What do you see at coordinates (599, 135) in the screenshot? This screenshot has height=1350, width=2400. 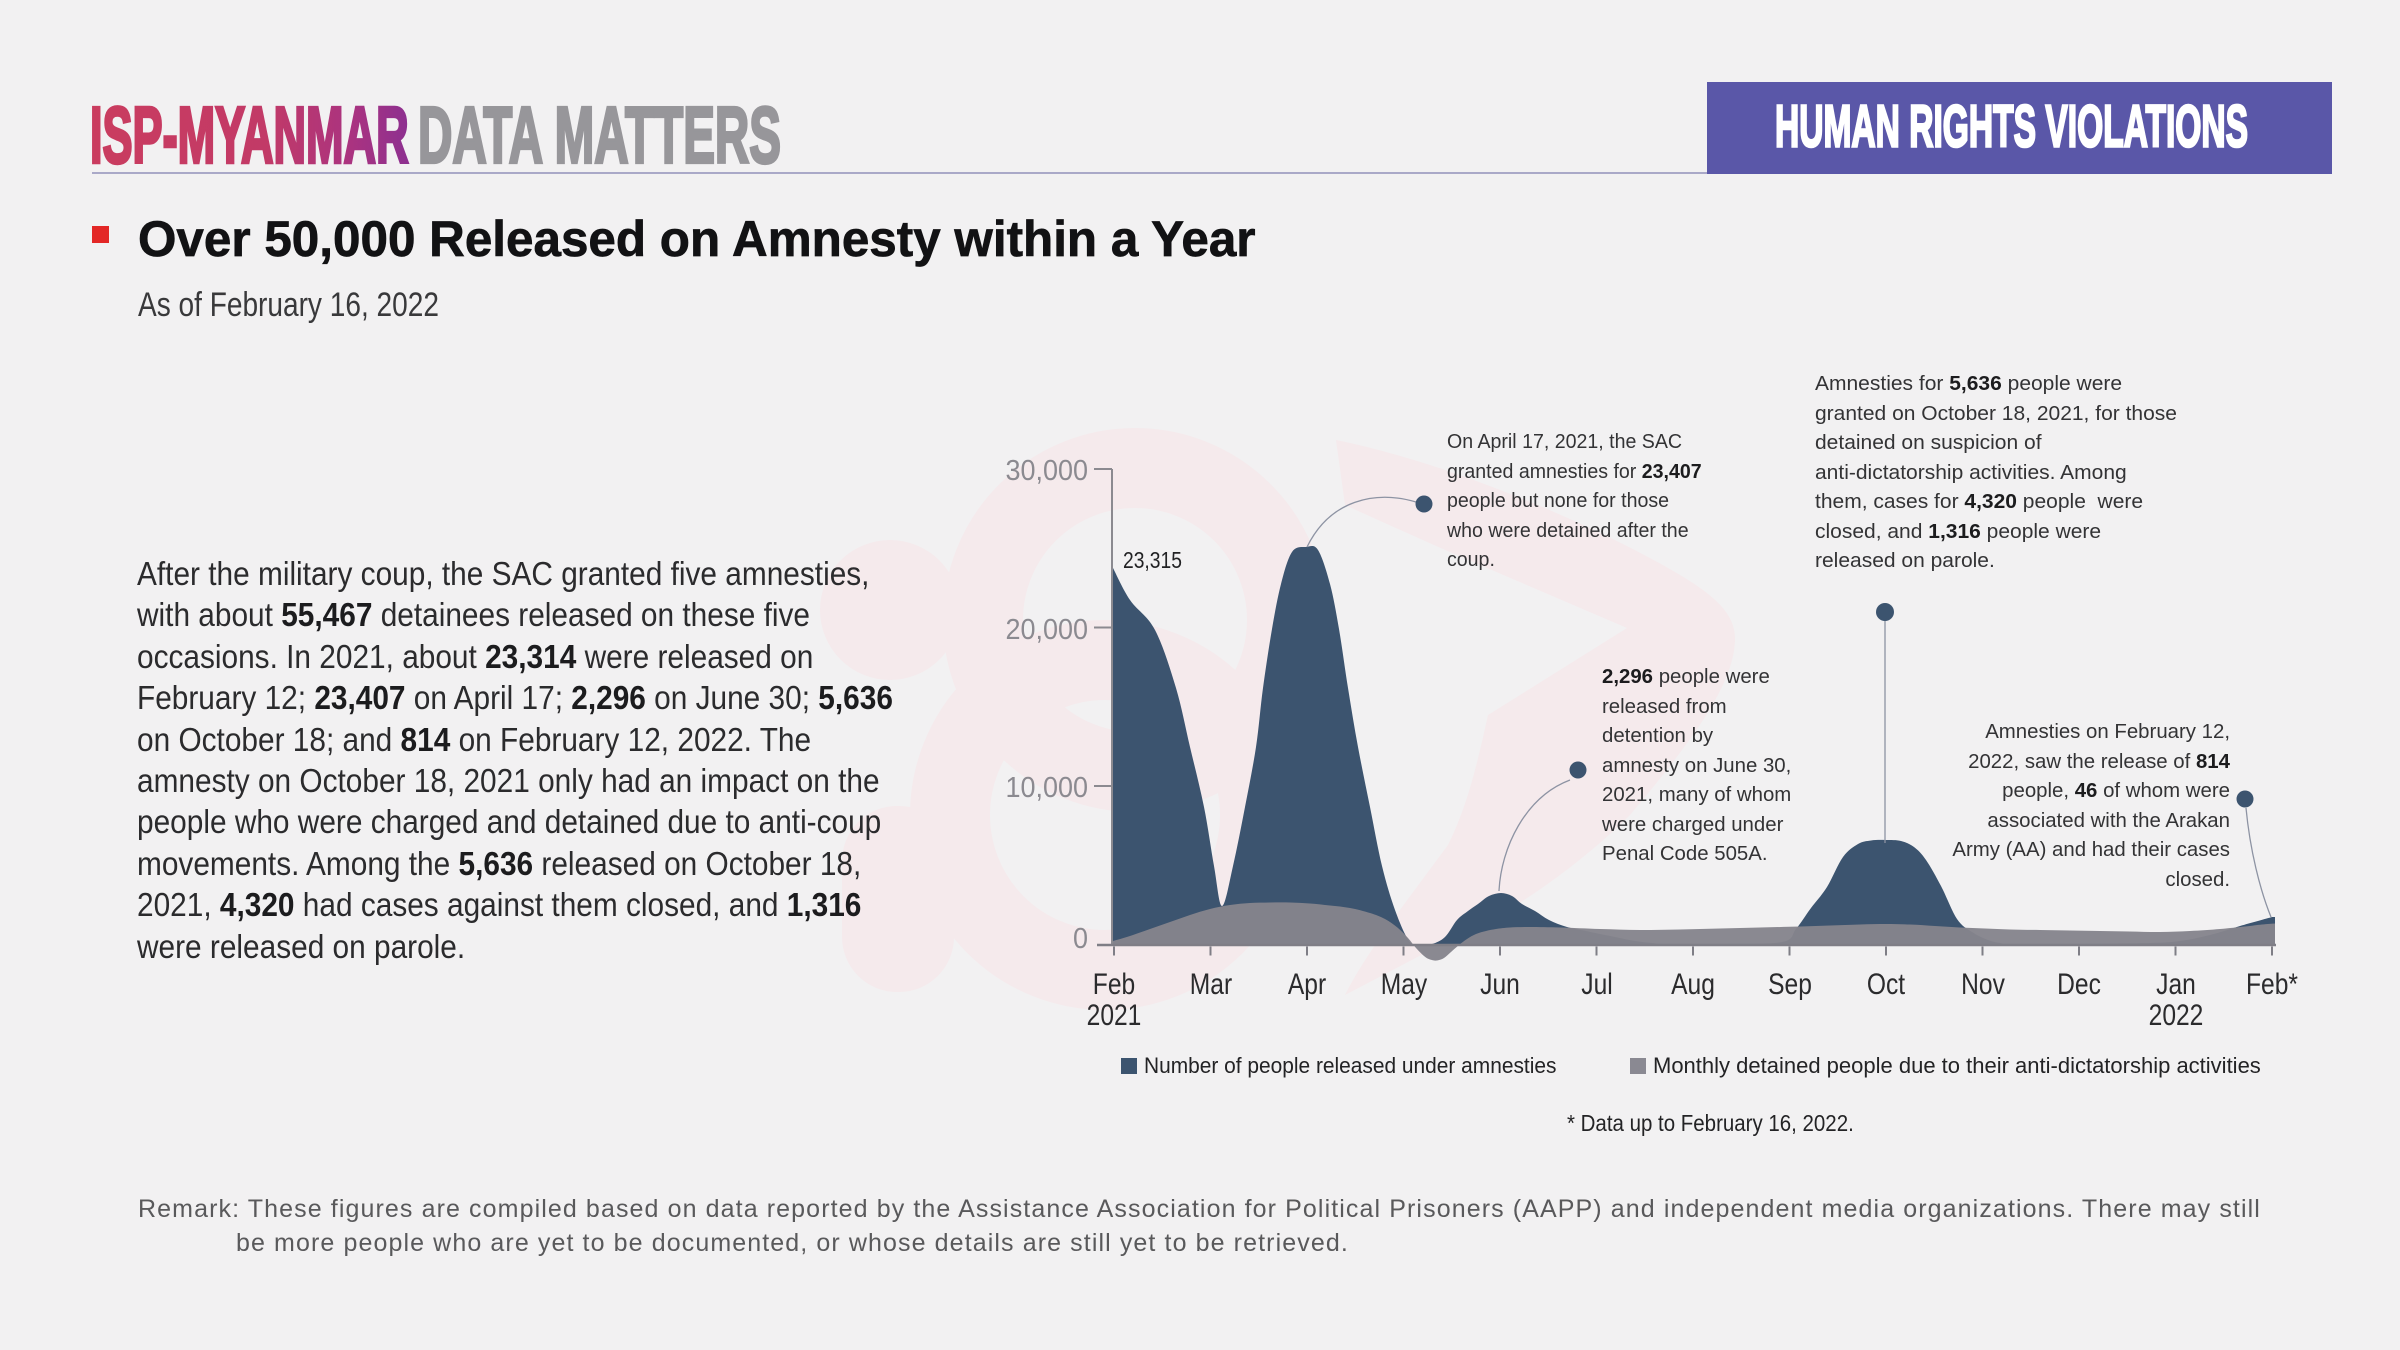 I see `svg-text: DATA MATTERS` at bounding box center [599, 135].